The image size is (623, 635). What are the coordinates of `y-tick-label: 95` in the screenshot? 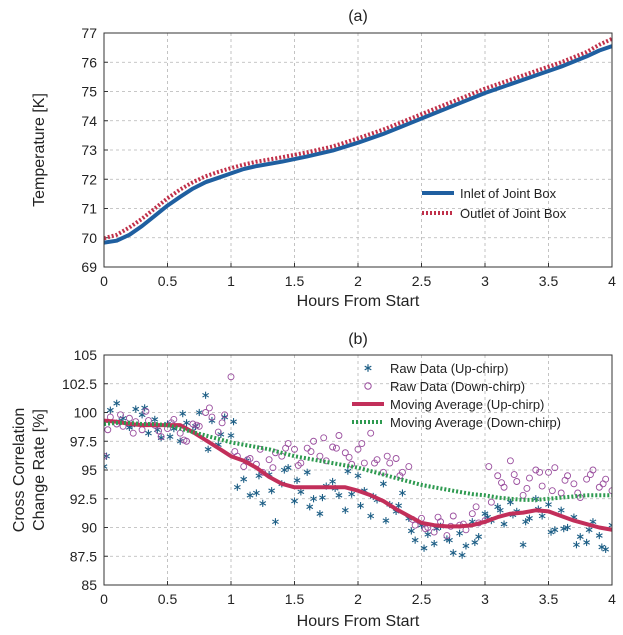 It's located at (89, 470).